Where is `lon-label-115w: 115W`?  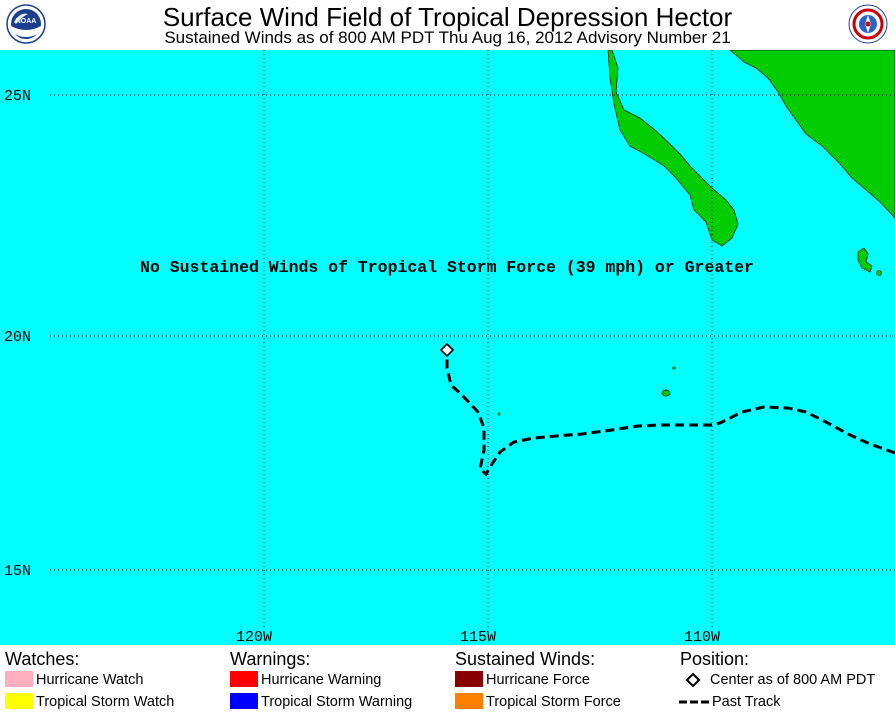 lon-label-115w: 115W is located at coordinates (478, 637).